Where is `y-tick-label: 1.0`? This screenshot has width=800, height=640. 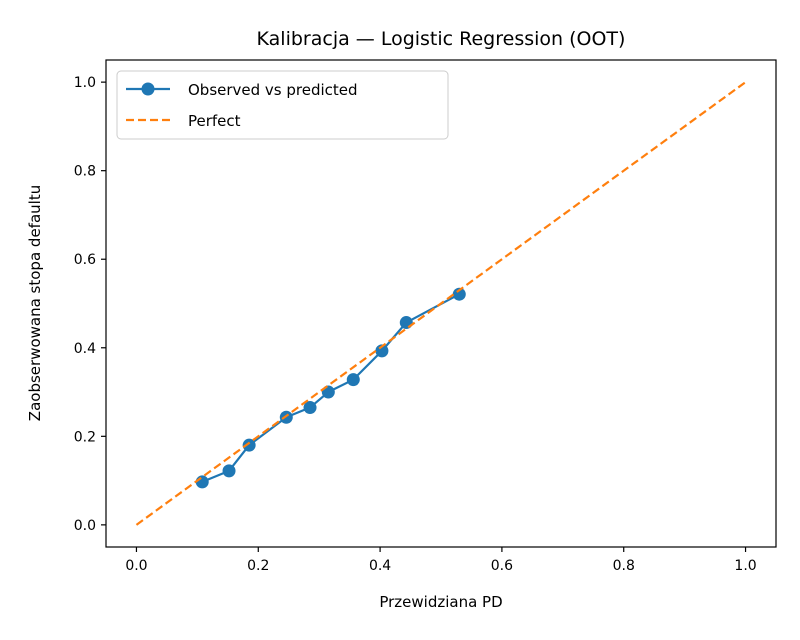 y-tick-label: 1.0 is located at coordinates (85, 83).